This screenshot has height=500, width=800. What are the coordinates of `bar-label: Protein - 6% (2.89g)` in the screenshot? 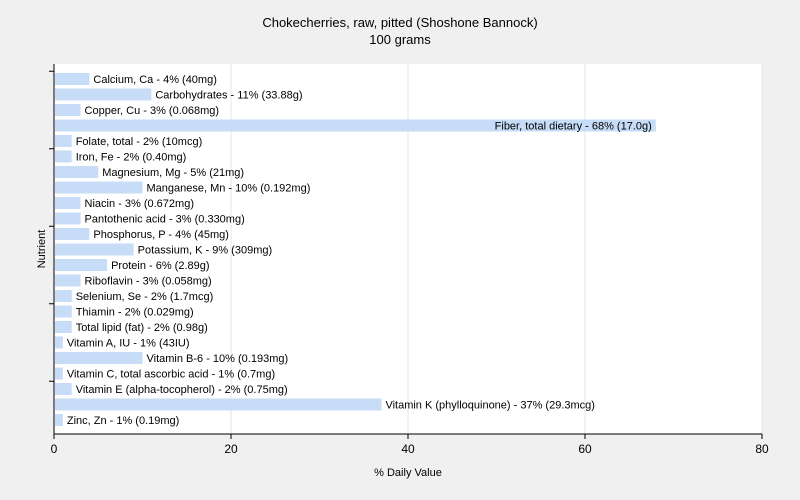 It's located at (160, 266).